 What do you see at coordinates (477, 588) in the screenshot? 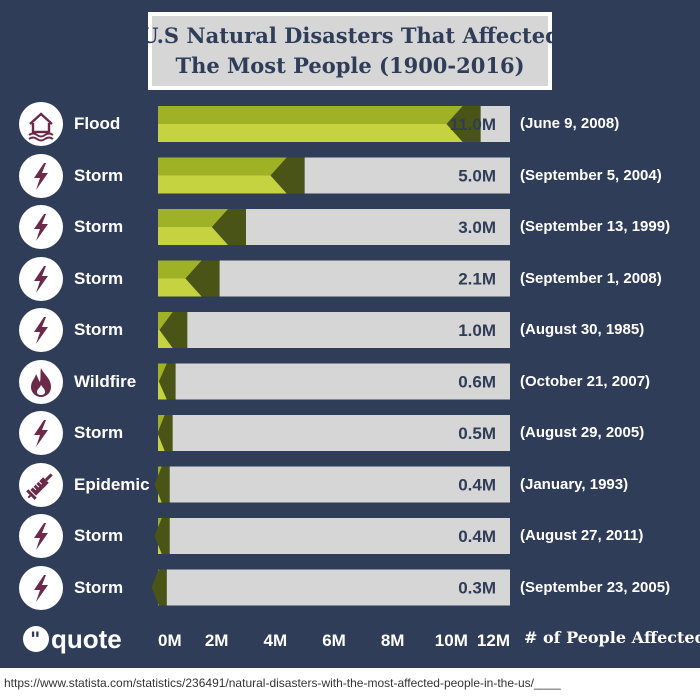
I see `value-label: 0.3M` at bounding box center [477, 588].